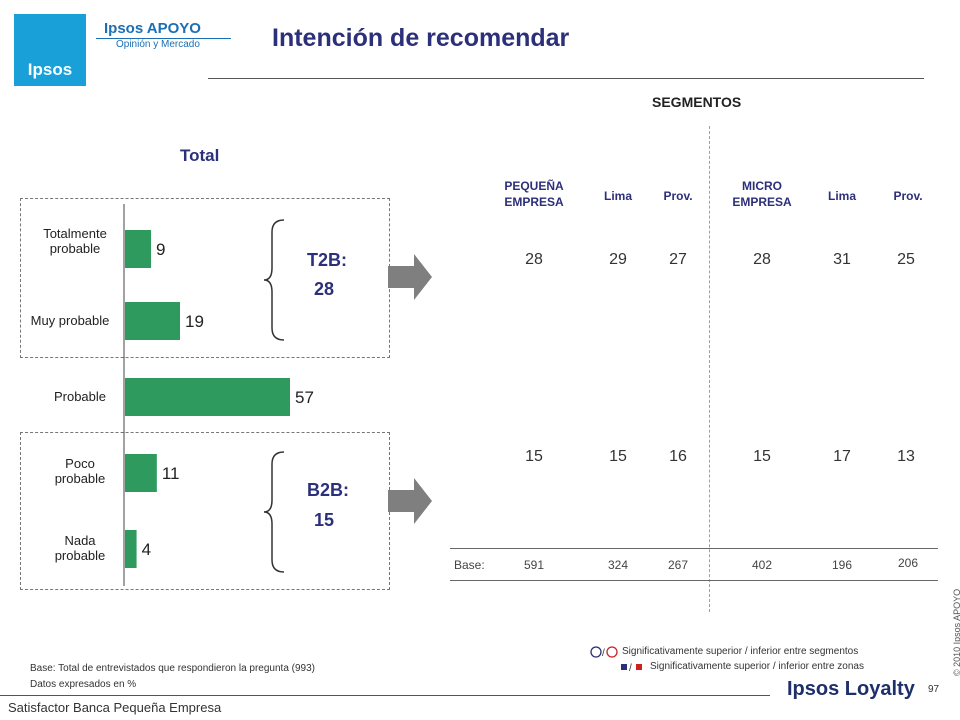  What do you see at coordinates (709, 369) in the screenshot?
I see `segment-divider` at bounding box center [709, 369].